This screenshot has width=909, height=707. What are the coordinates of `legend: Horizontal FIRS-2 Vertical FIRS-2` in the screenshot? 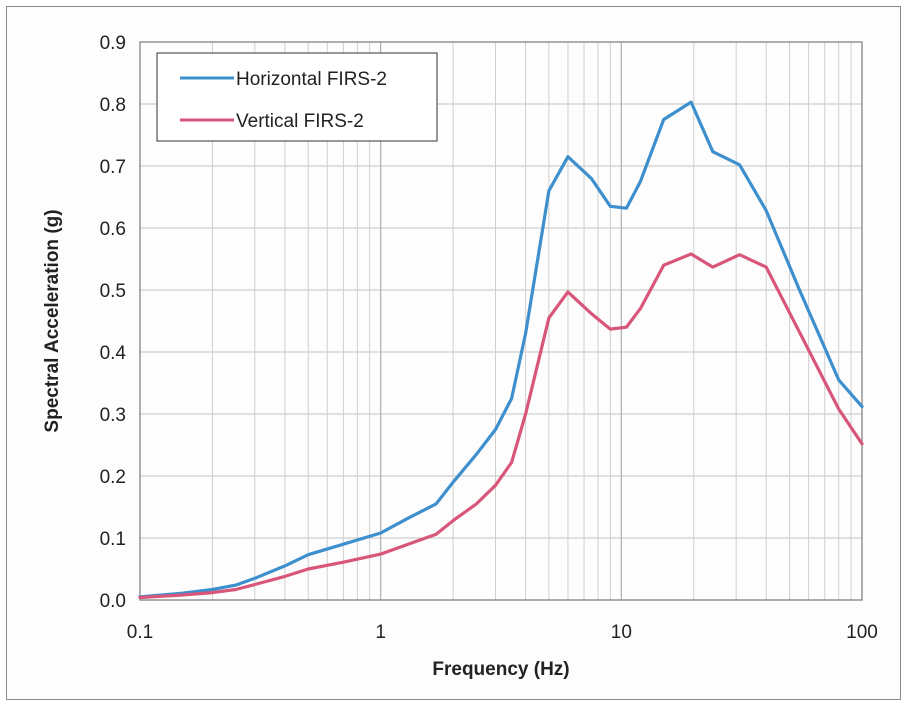 It's located at (297, 97).